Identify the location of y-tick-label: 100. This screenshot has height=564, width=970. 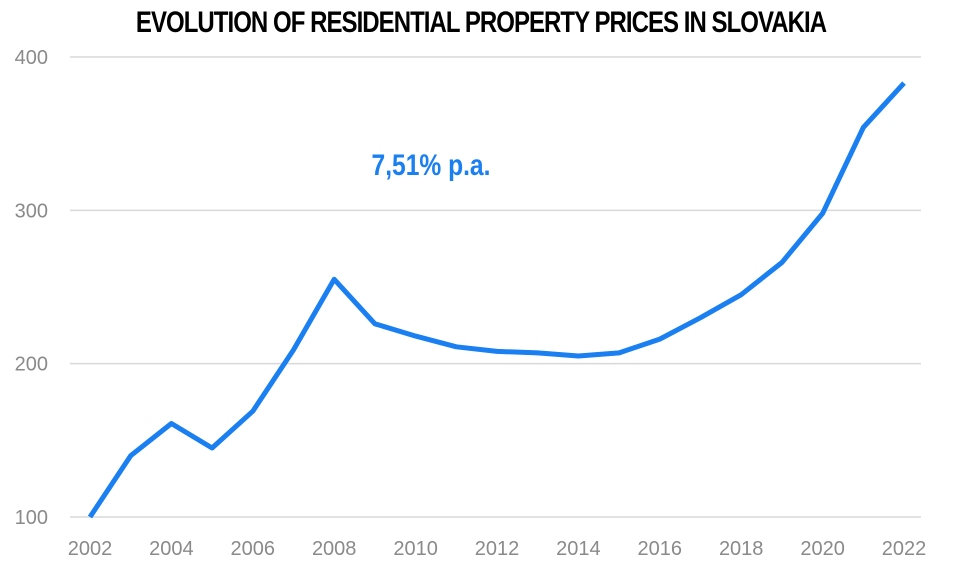
(31, 518).